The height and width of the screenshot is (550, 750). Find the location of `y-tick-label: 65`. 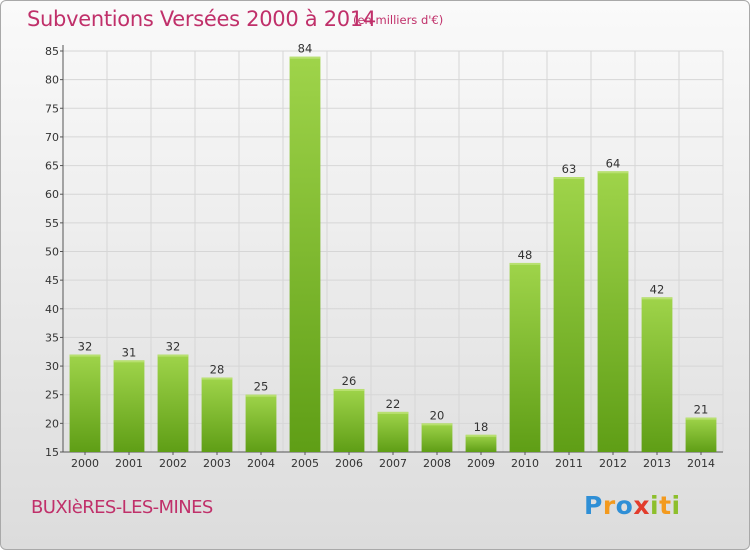

y-tick-label: 65 is located at coordinates (52, 166).